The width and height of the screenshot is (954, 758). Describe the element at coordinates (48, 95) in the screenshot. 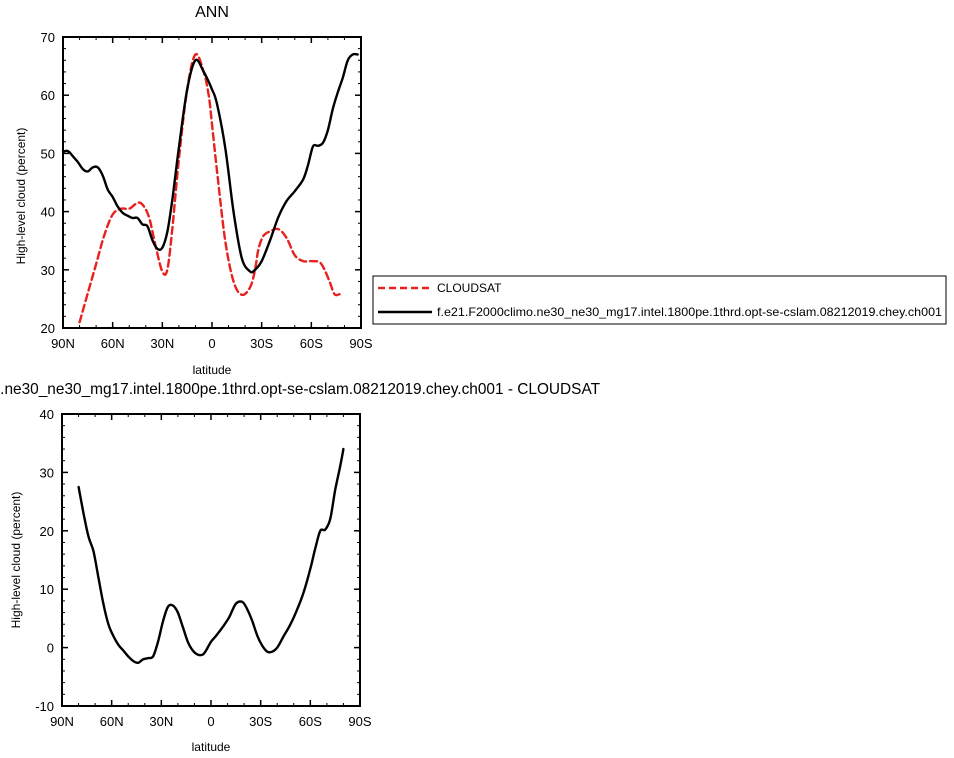

I see `top-y-tick-label: 60` at that location.